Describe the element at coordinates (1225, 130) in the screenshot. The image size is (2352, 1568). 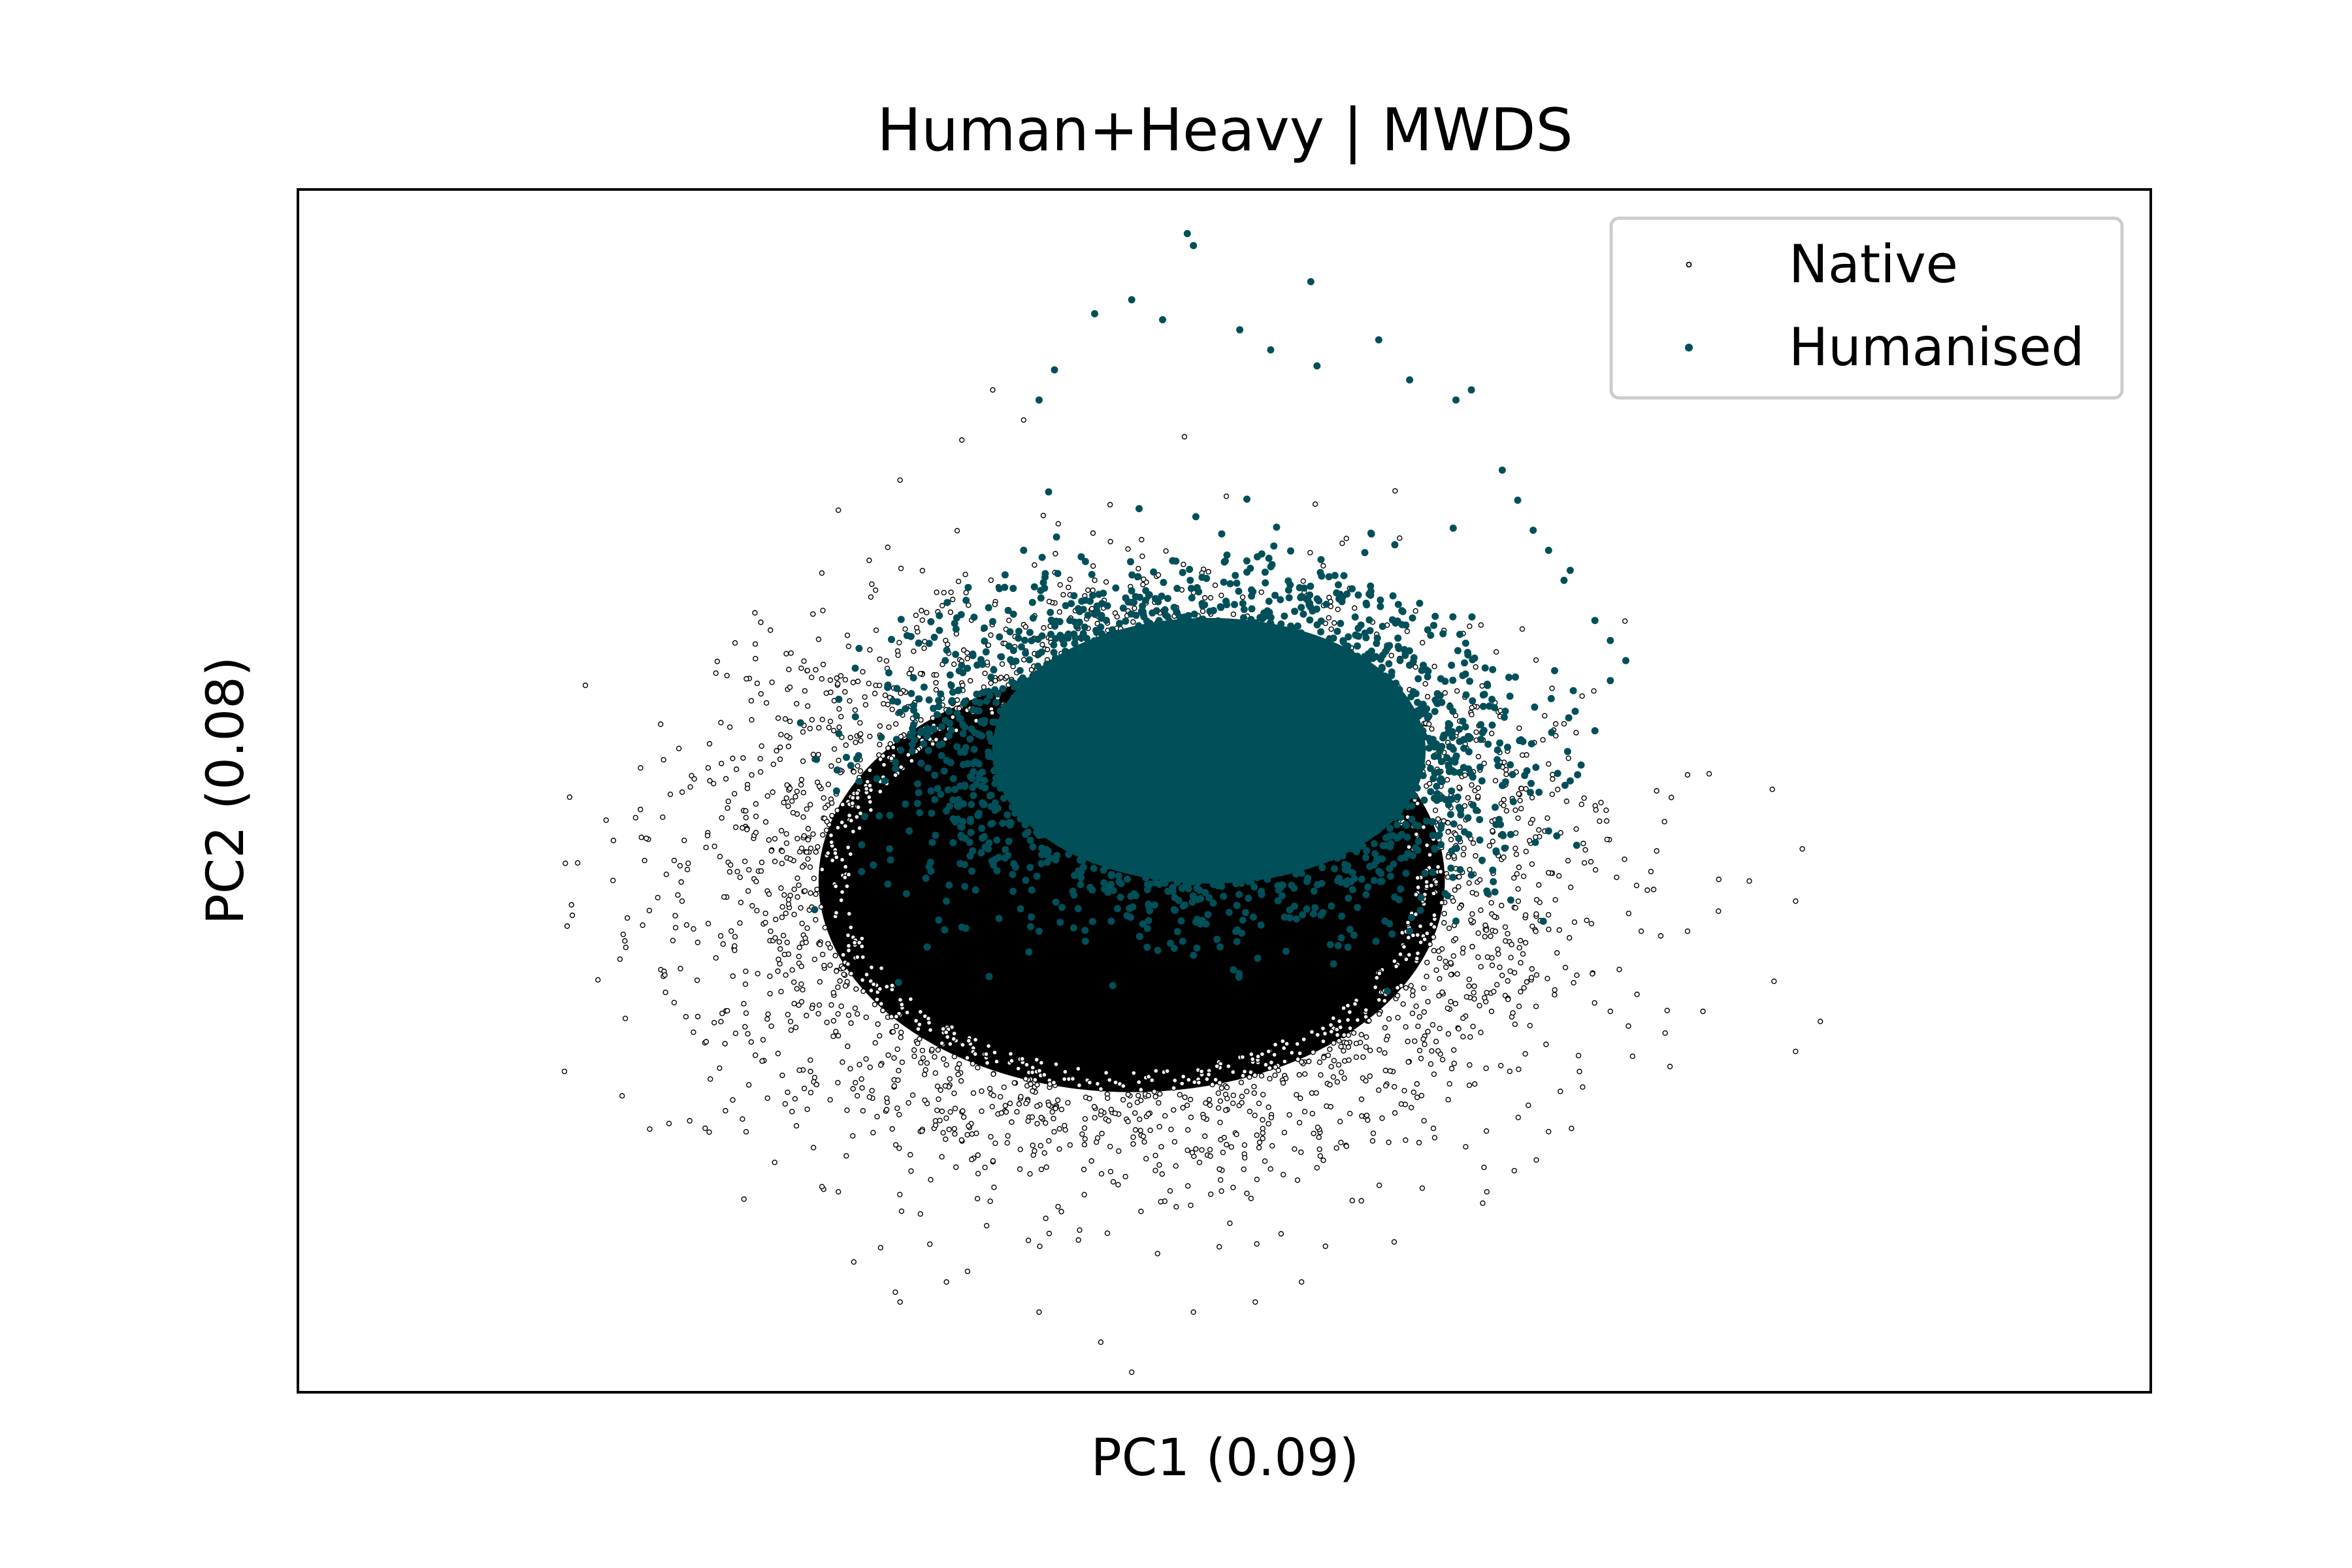
I see `chart-title: Human+Heavy | MWDS` at that location.